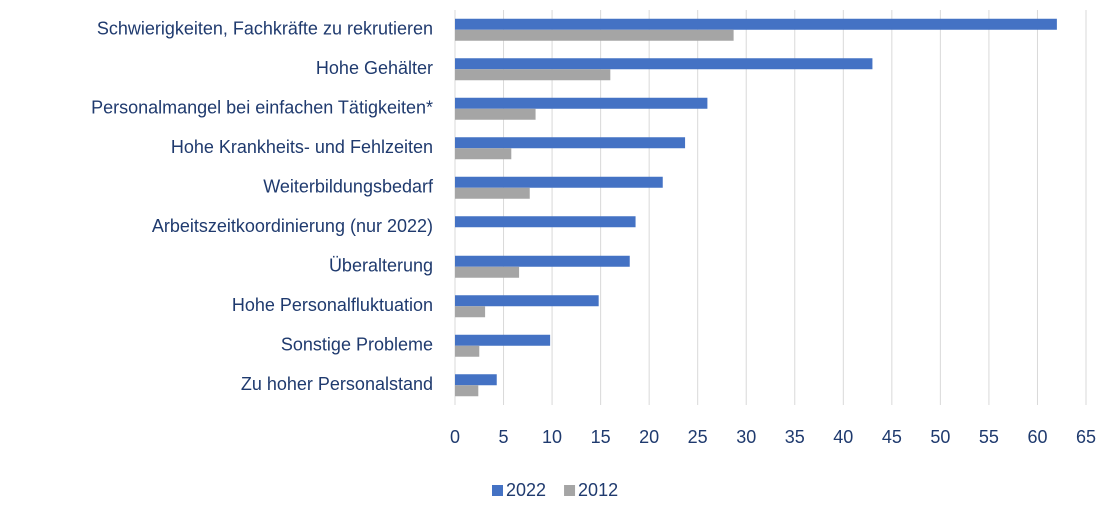 Image resolution: width=1105 pixels, height=507 pixels. I want to click on x-tick-label: 60, so click(1037, 437).